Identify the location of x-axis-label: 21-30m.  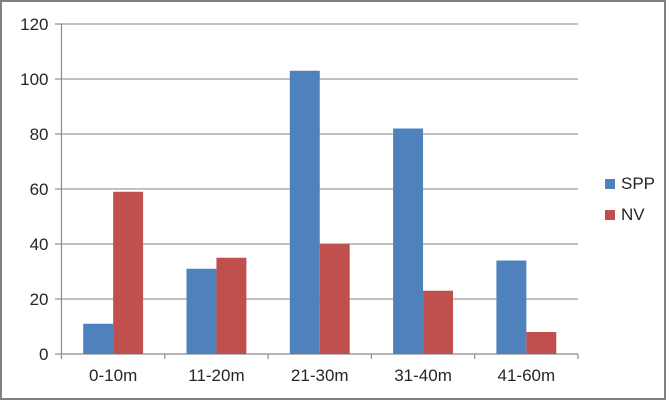
(320, 375).